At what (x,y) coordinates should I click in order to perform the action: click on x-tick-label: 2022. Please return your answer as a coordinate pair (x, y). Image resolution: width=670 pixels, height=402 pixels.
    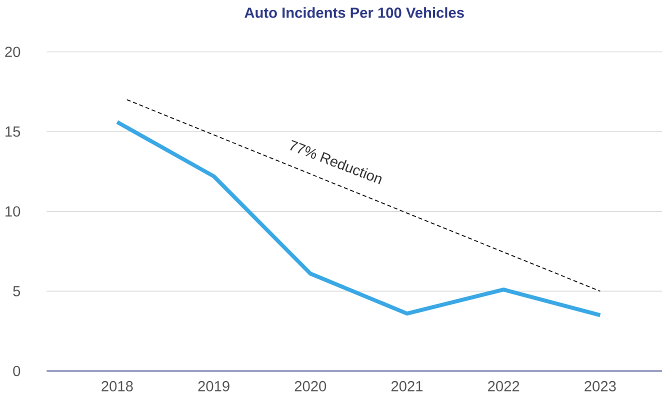
    Looking at the image, I should click on (504, 386).